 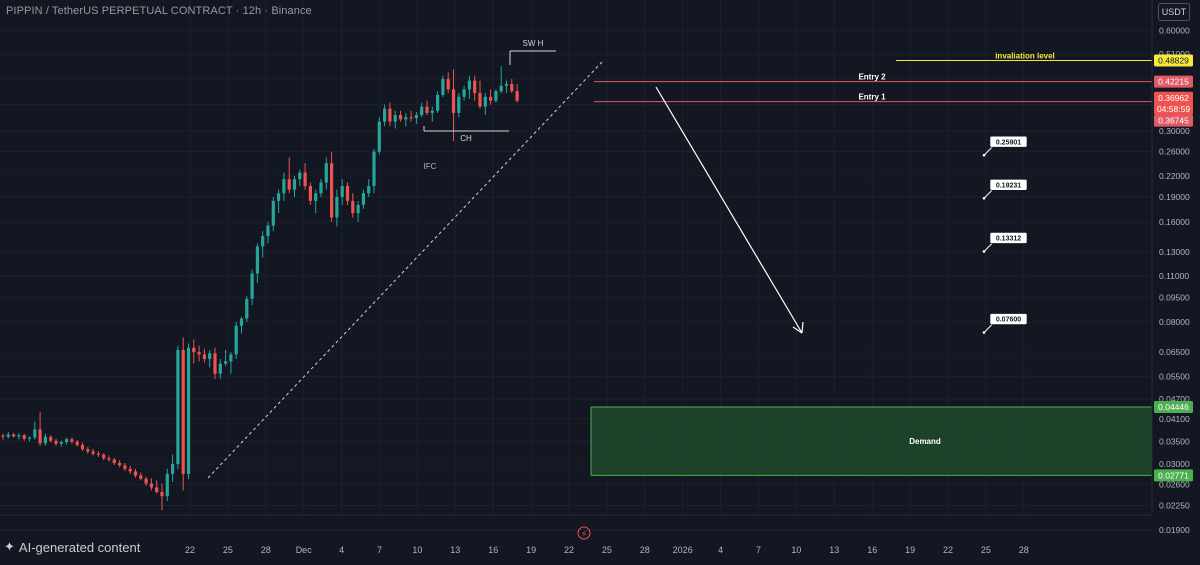 I want to click on level-label: invaliation level, so click(x=1025, y=56).